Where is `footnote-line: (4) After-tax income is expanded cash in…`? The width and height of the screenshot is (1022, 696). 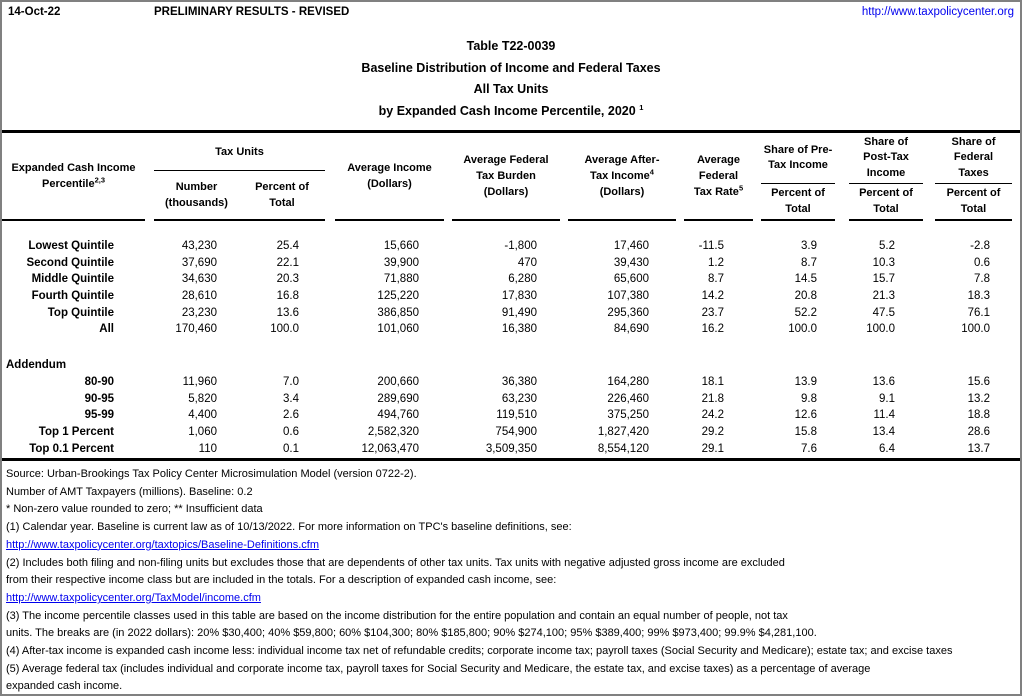
footnote-line: (4) After-tax income is expanded cash in… is located at coordinates (479, 651).